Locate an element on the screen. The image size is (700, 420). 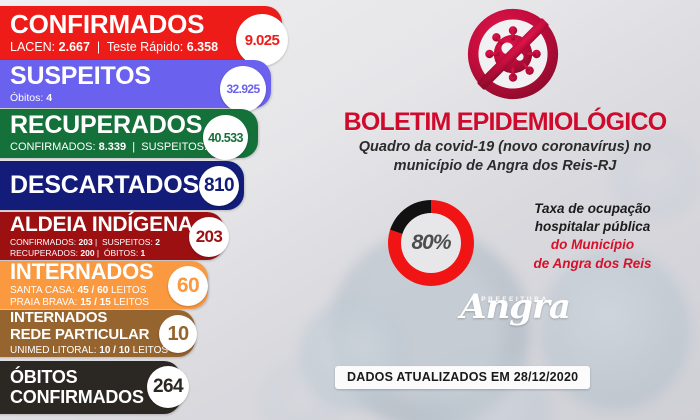
stat-sub-text: Óbitos: 4 is located at coordinates (31, 97).